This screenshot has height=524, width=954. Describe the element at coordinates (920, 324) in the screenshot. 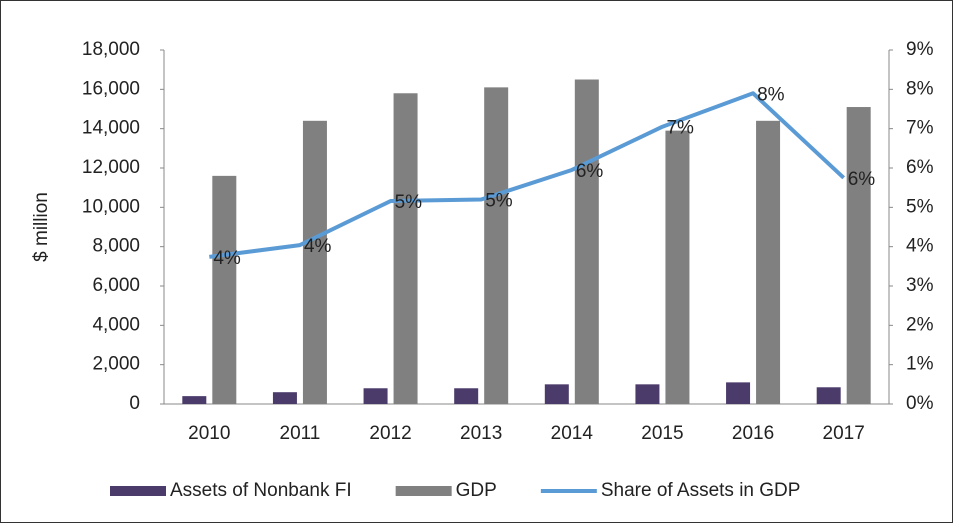

I see `y2-tick-label: 2%` at that location.